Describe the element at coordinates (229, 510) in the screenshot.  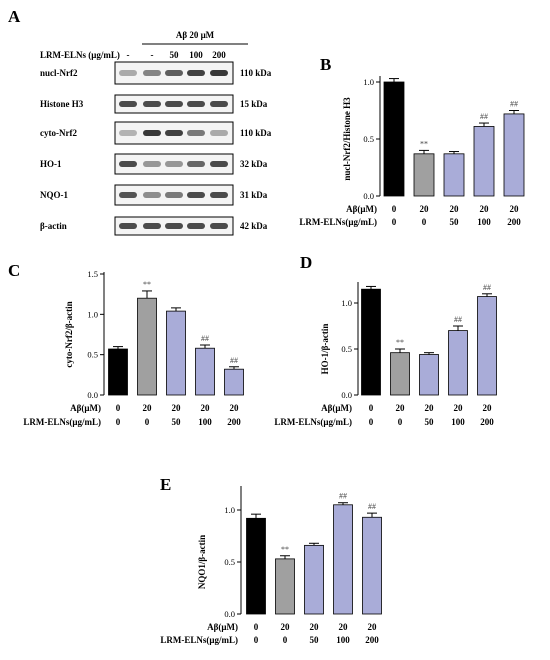
I see `y-tick-label: 1.0` at that location.